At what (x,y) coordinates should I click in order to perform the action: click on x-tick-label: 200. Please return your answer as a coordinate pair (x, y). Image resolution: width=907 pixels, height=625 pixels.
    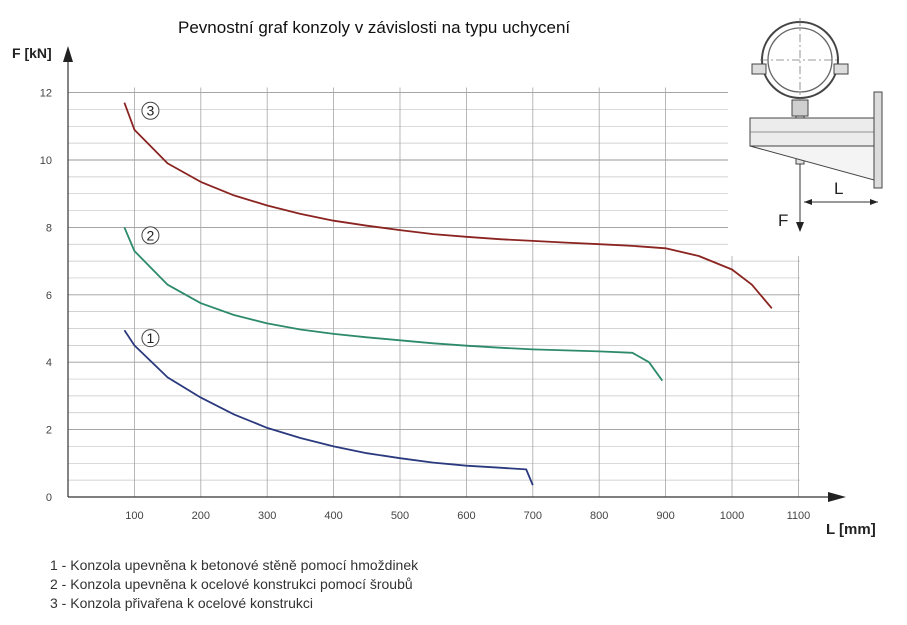
    Looking at the image, I should click on (201, 516).